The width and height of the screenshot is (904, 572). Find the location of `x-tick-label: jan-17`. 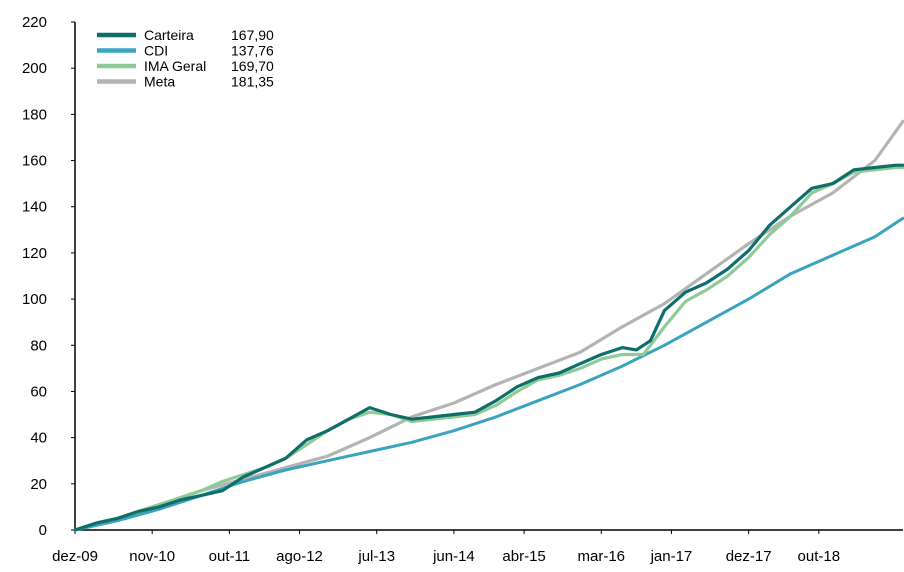

x-tick-label: jan-17 is located at coordinates (671, 556).